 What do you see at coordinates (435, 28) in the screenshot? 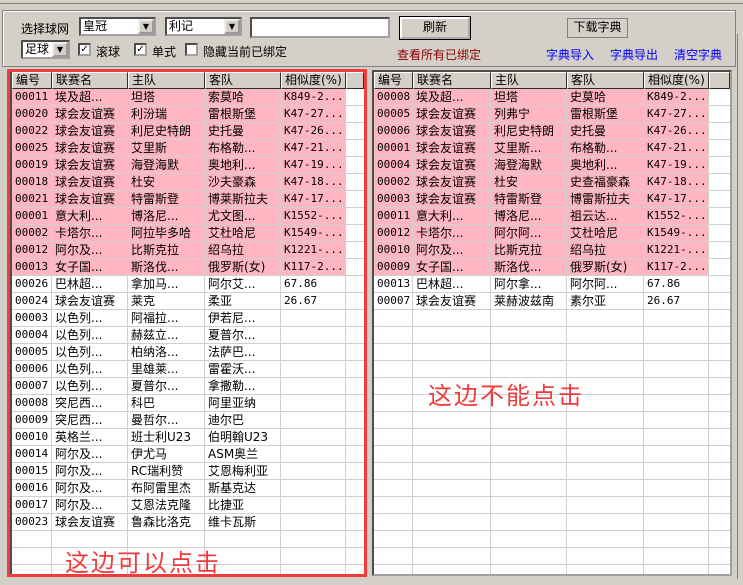
I see `refresh-button: 刷新` at bounding box center [435, 28].